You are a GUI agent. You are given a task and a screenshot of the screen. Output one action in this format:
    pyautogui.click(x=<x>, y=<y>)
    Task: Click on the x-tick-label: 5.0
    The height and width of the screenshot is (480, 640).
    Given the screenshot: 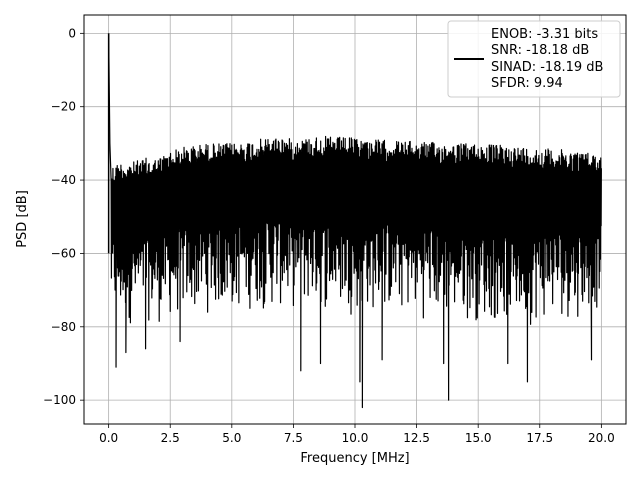 What is the action you would take?
    pyautogui.click(x=231, y=438)
    